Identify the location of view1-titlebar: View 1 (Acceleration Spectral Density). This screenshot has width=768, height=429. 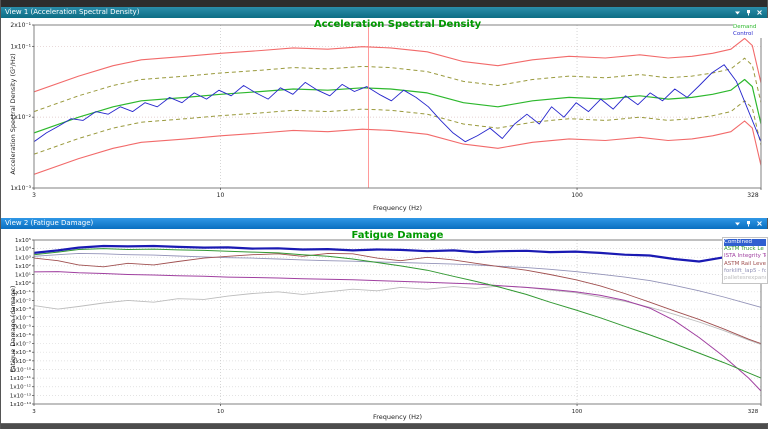
(384, 12).